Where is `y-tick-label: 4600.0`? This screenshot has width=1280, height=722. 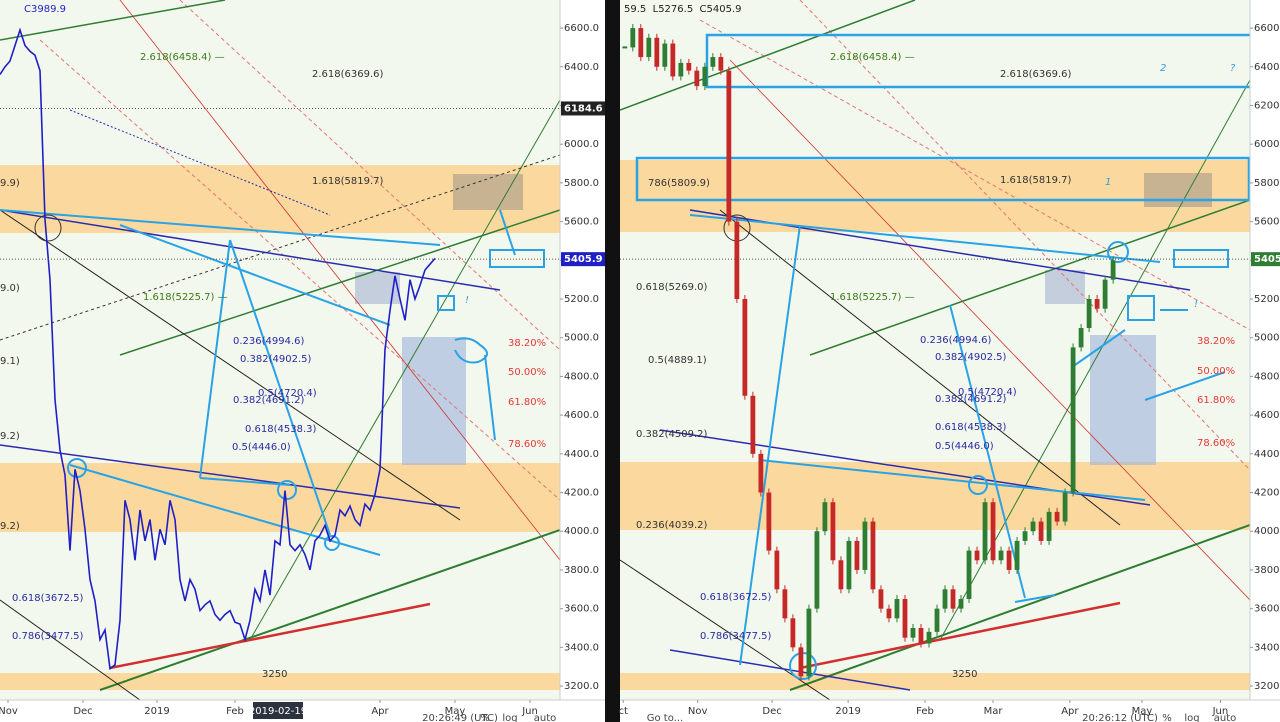 y-tick-label: 4600.0 is located at coordinates (1267, 415).